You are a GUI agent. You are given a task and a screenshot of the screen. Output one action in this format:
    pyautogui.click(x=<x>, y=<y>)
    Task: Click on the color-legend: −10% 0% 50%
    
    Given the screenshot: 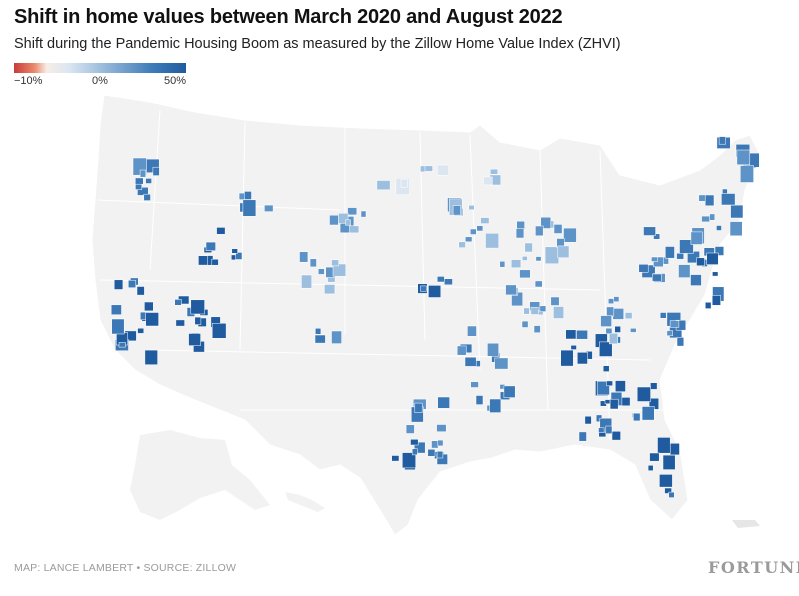 What is the action you would take?
    pyautogui.click(x=100, y=76)
    